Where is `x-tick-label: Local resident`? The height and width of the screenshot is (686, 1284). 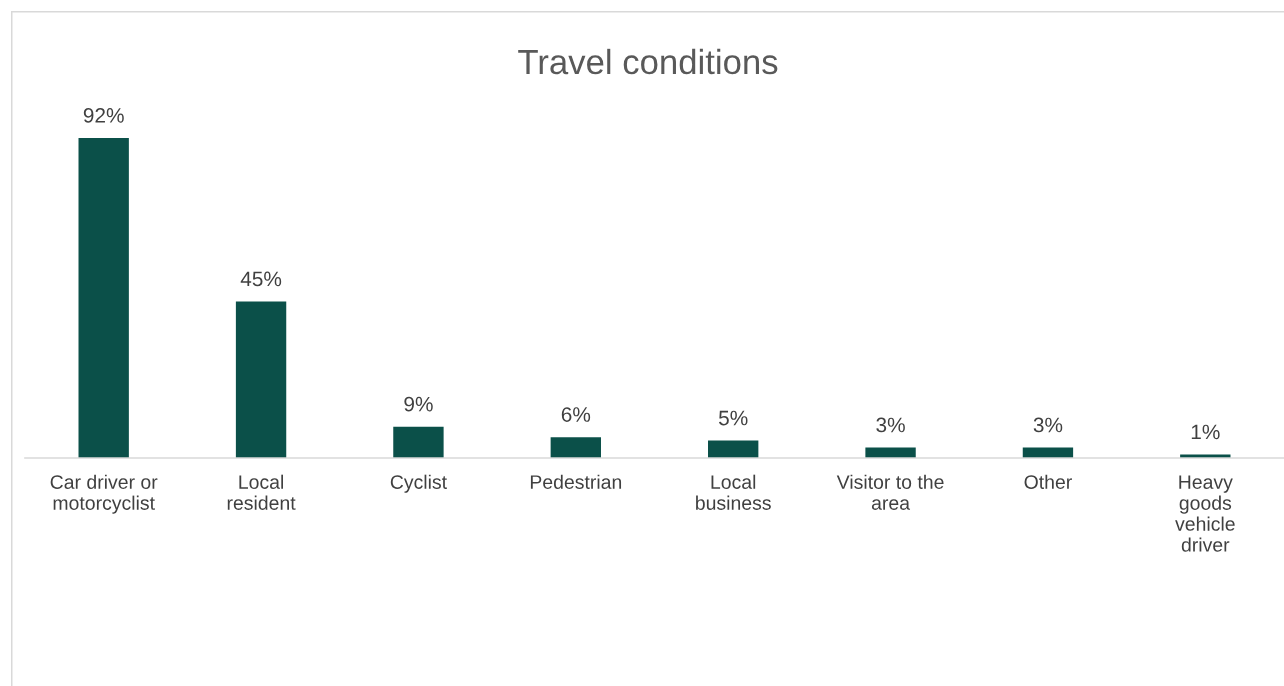 x-tick-label: Local resident is located at coordinates (261, 492).